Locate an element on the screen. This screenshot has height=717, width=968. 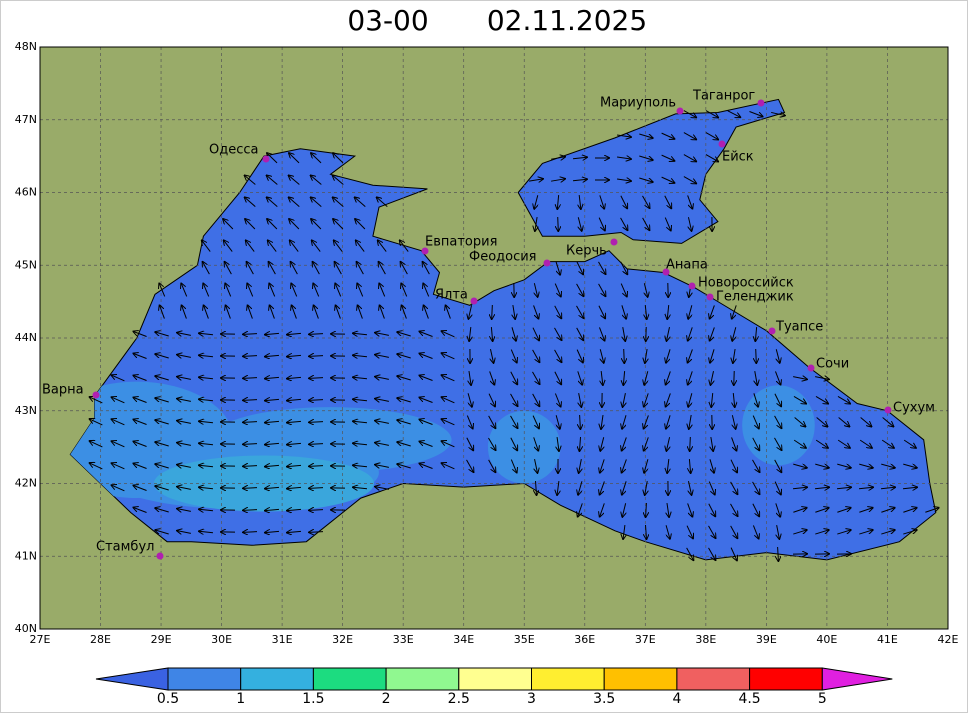
title-time: 03-00 is located at coordinates (387, 20).